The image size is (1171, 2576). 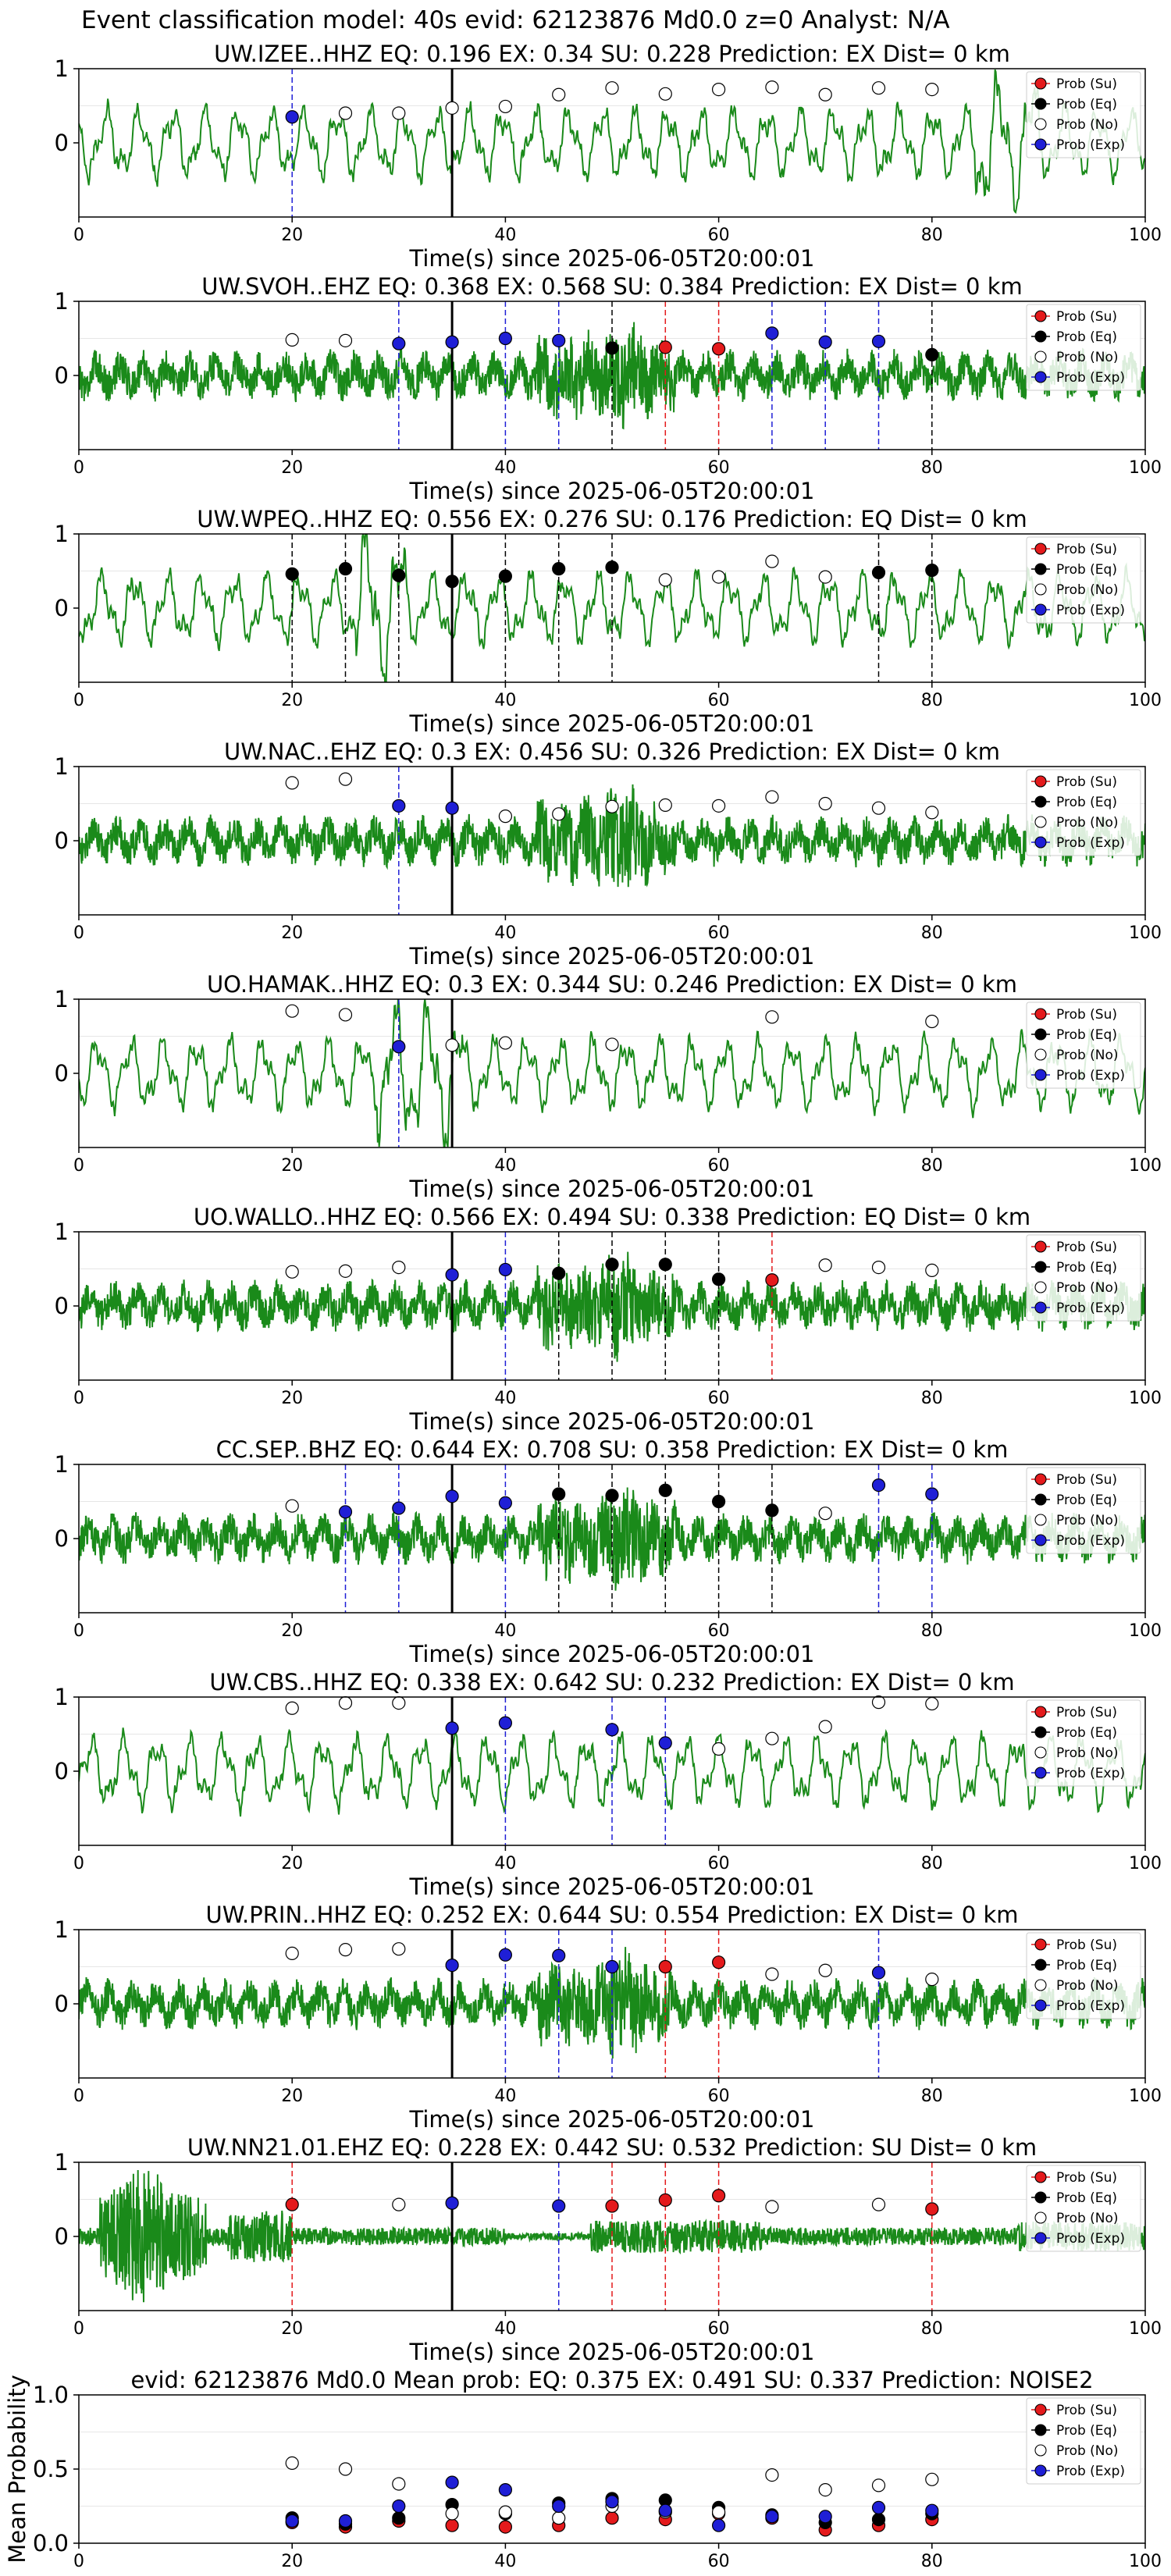 I want to click on waveform-trace, so click(x=612, y=142).